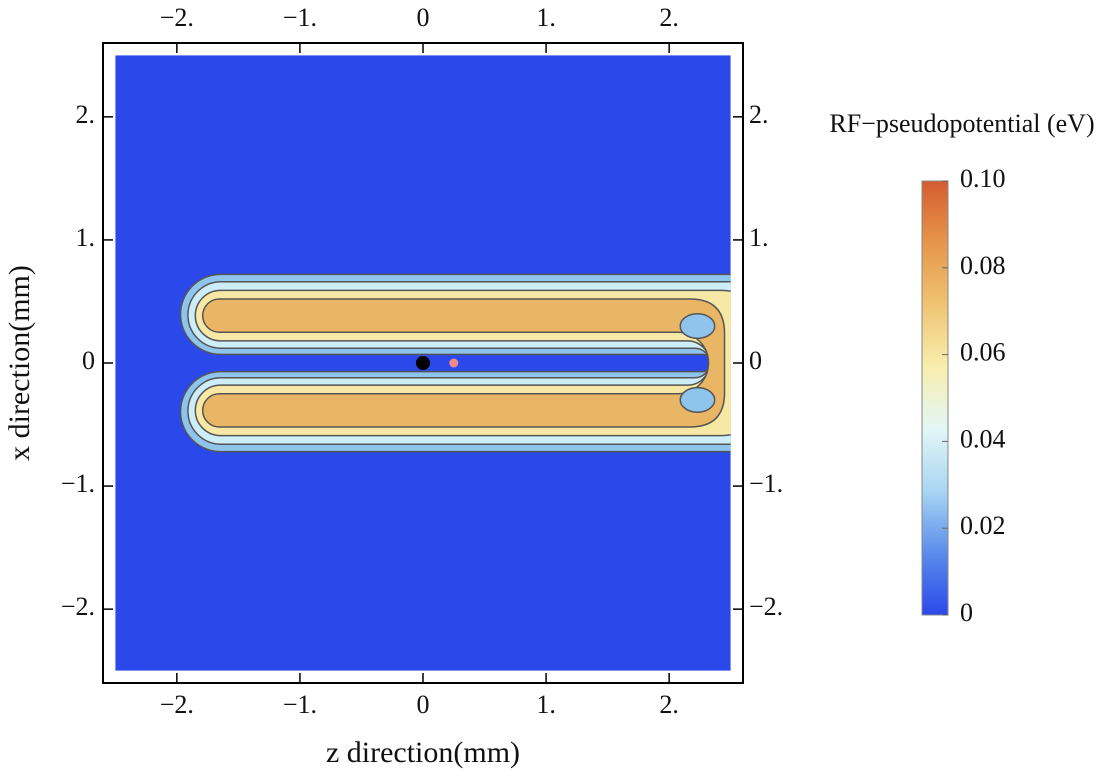 The image size is (1118, 783). Describe the element at coordinates (759, 114) in the screenshot. I see `y-tick-label-right: 2.` at that location.